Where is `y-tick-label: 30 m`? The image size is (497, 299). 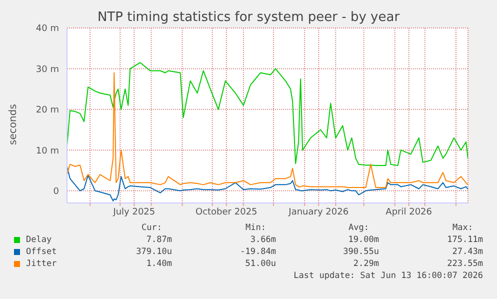
y-tick-label: 30 m is located at coordinates (47, 69).